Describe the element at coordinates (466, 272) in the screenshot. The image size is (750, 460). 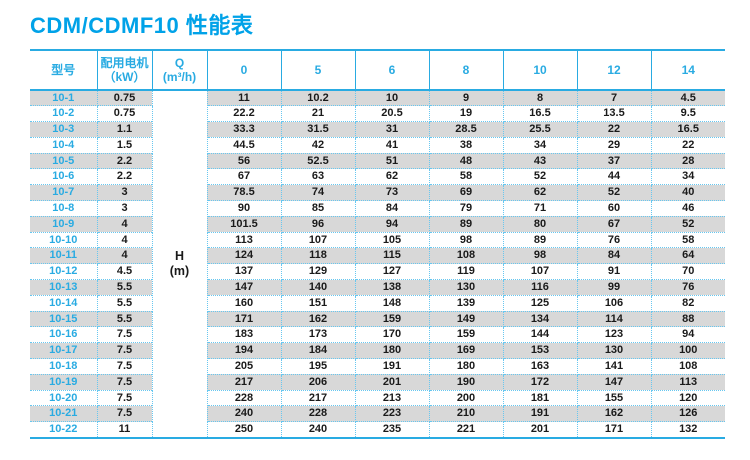
I see `h-value-cell: 119` at that location.